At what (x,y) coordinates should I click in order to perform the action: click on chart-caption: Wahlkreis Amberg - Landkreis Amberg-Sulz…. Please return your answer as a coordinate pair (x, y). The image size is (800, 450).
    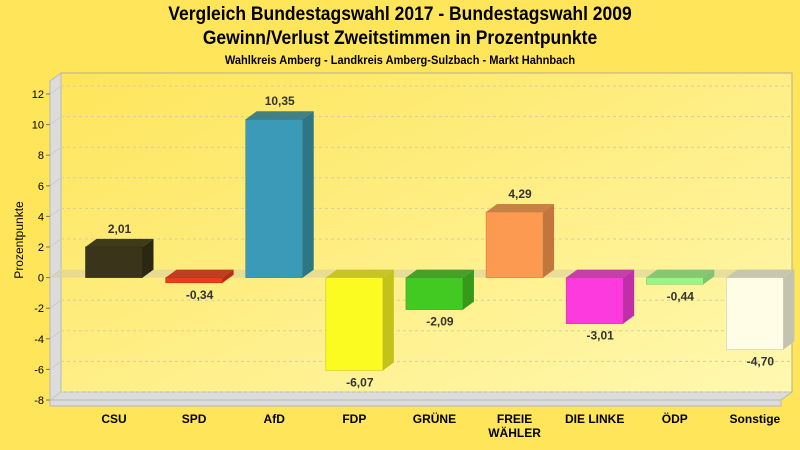
    Looking at the image, I should click on (400, 60).